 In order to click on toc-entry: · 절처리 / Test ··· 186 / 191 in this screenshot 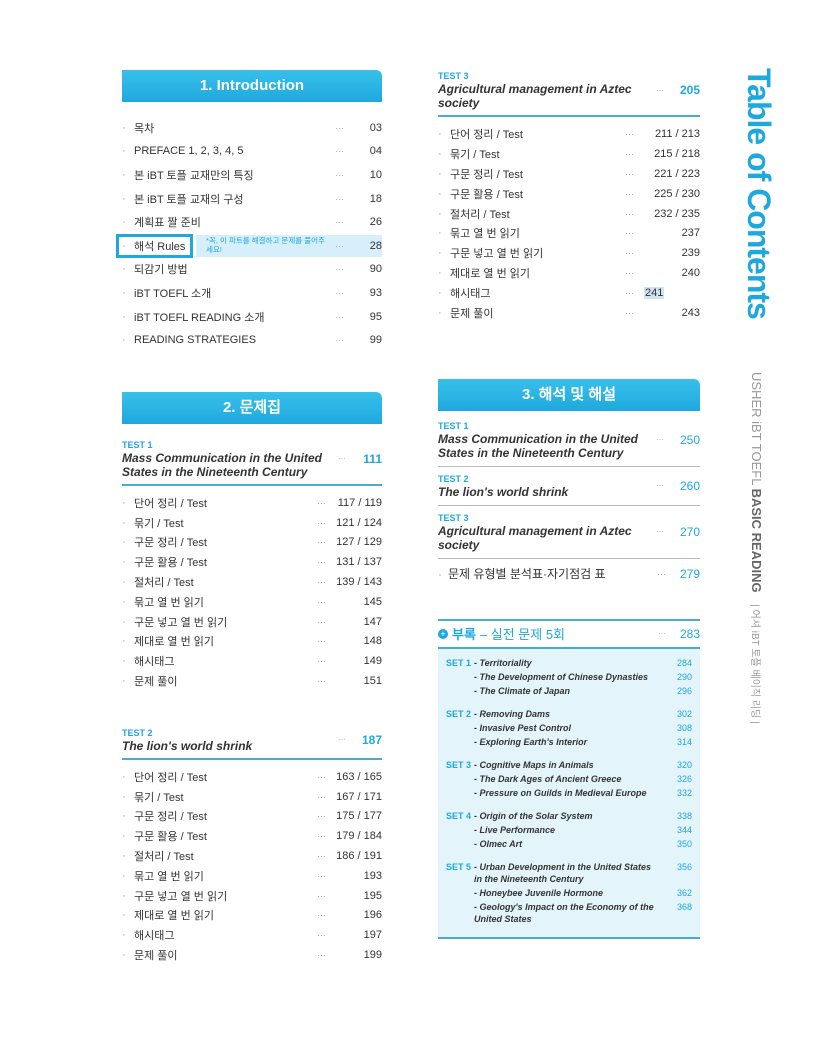, I will do `click(252, 856)`.